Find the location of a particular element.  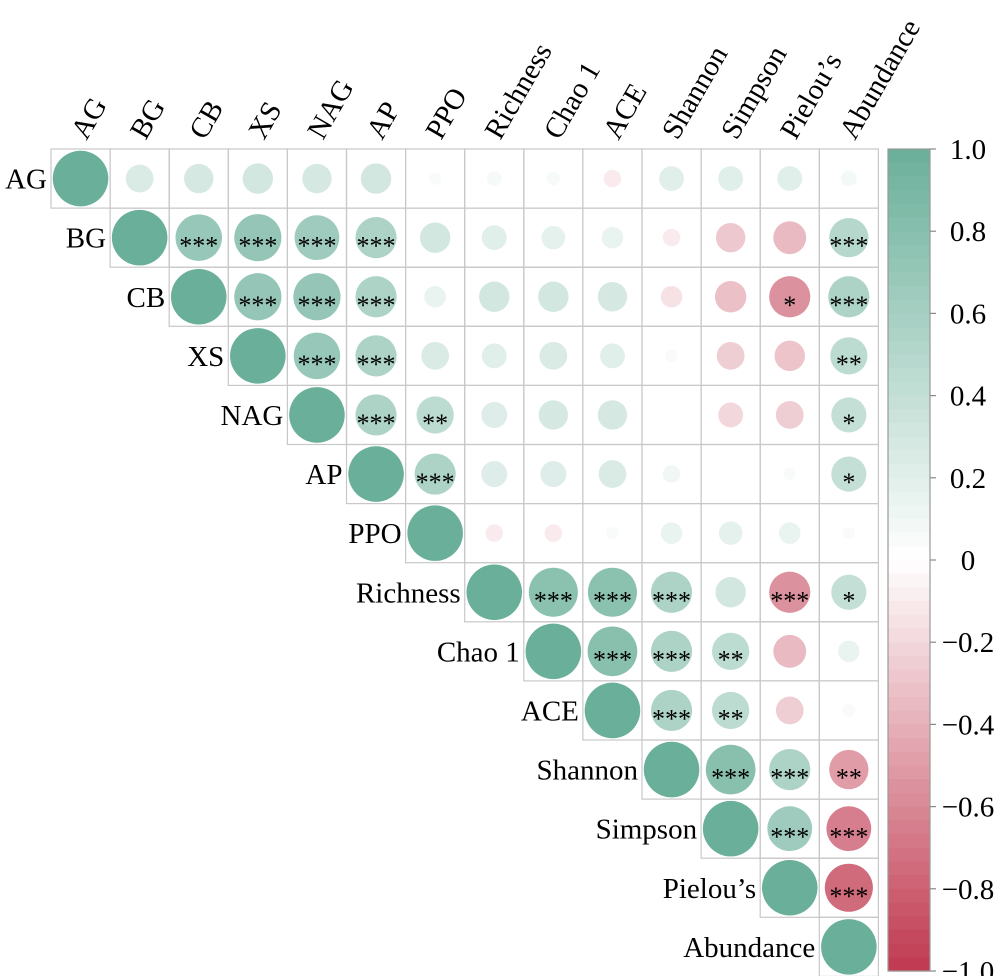

row-label: PPO is located at coordinates (374, 534).